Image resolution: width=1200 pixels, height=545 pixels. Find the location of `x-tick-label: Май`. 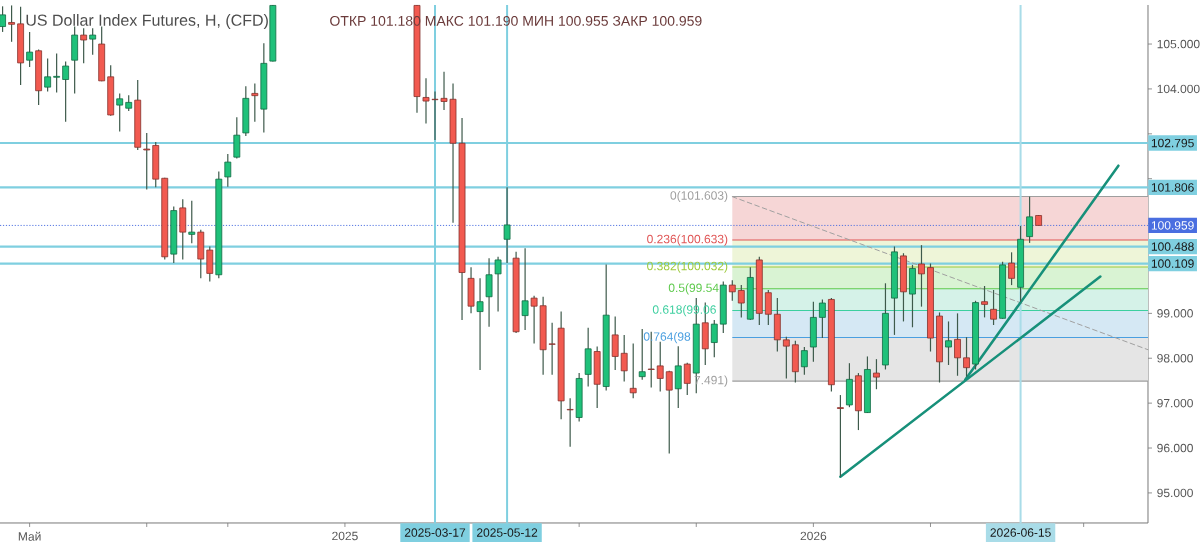

x-tick-label: Май is located at coordinates (29, 536).